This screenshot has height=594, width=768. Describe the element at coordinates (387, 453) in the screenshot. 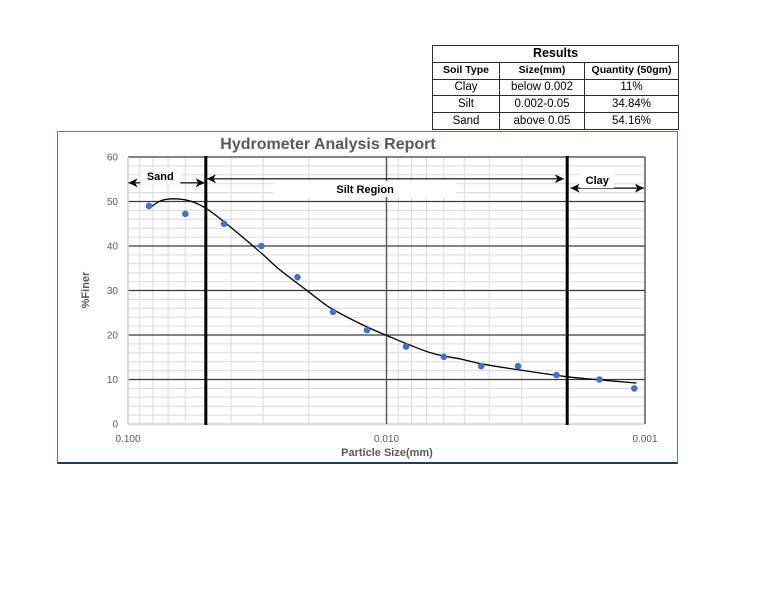

I see `x-axis-title: Particle Size(mm)` at that location.